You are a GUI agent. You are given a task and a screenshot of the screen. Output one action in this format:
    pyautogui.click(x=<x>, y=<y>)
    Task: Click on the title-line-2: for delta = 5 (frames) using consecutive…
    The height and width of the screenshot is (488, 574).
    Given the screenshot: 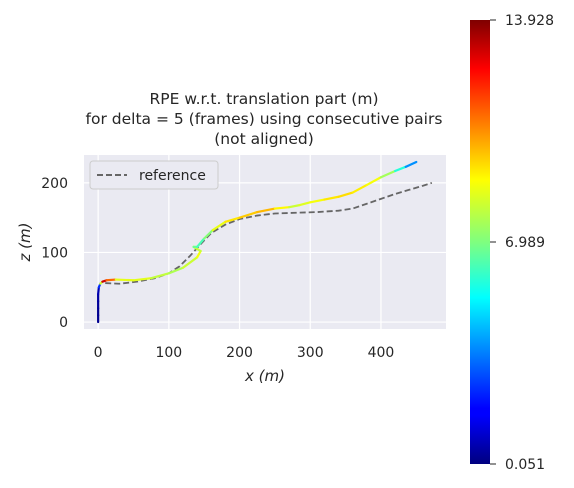 What is the action you would take?
    pyautogui.click(x=264, y=119)
    